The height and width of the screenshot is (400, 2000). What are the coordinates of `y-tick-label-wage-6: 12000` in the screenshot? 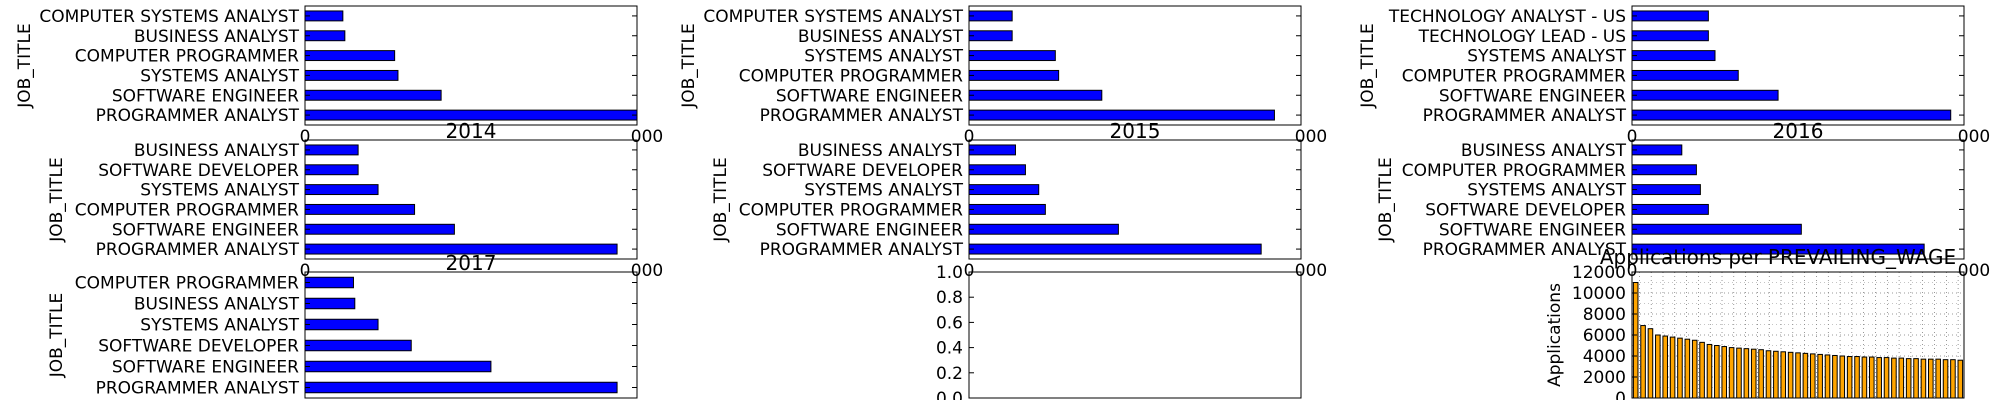 It's located at (1599, 273).